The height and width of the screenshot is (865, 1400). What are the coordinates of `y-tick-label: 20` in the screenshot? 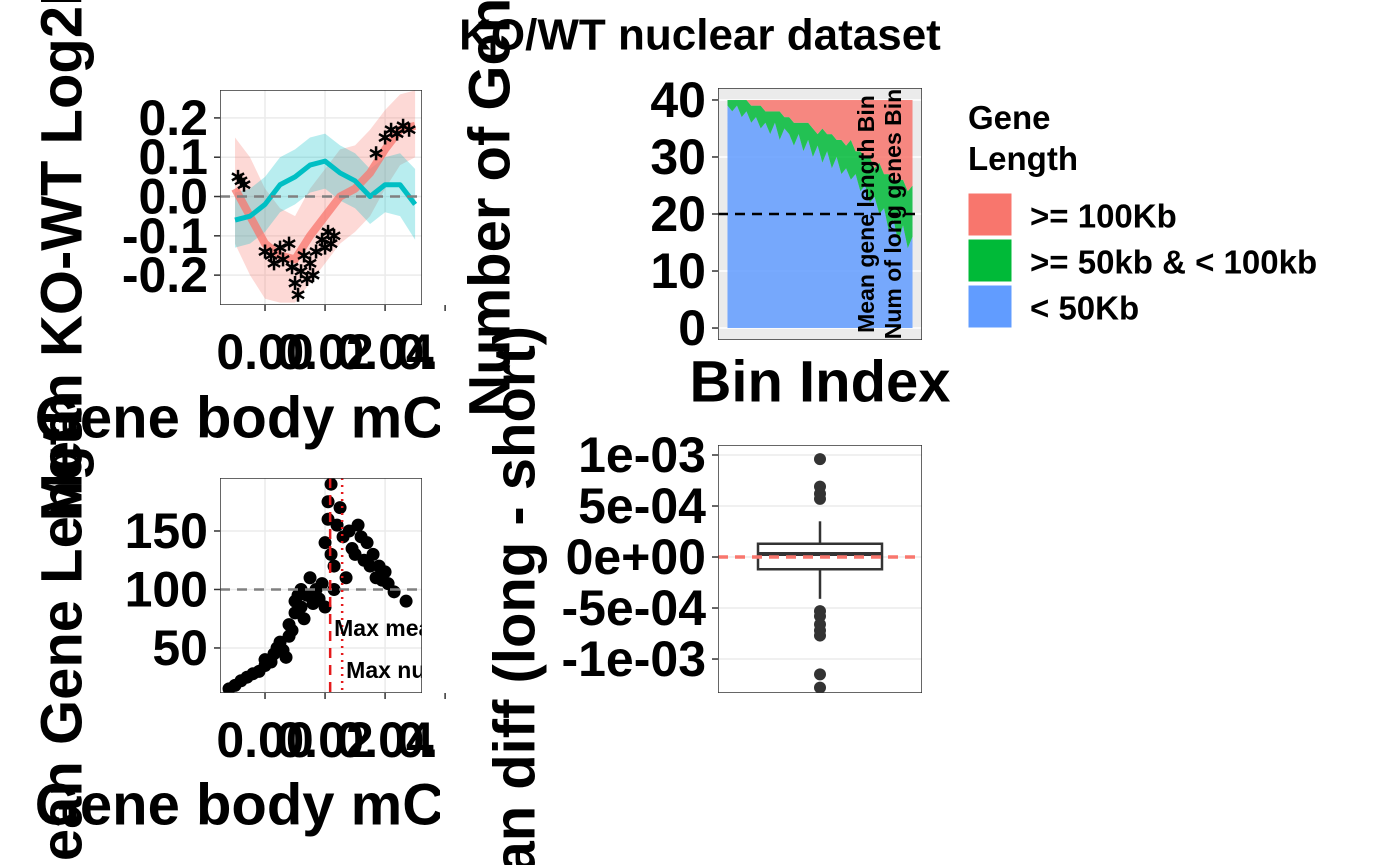 It's located at (678, 214).